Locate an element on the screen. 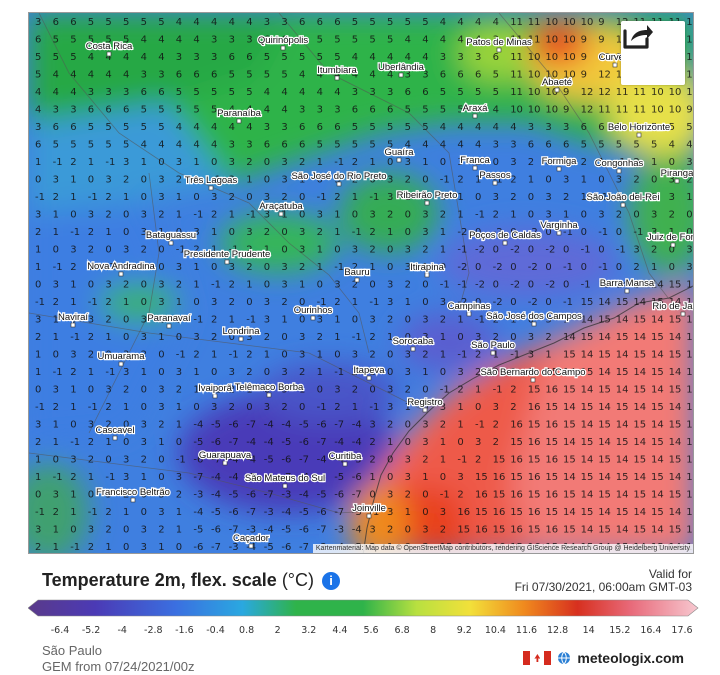 The image size is (720, 675). city-label: Chapecó is located at coordinates (161, 553).